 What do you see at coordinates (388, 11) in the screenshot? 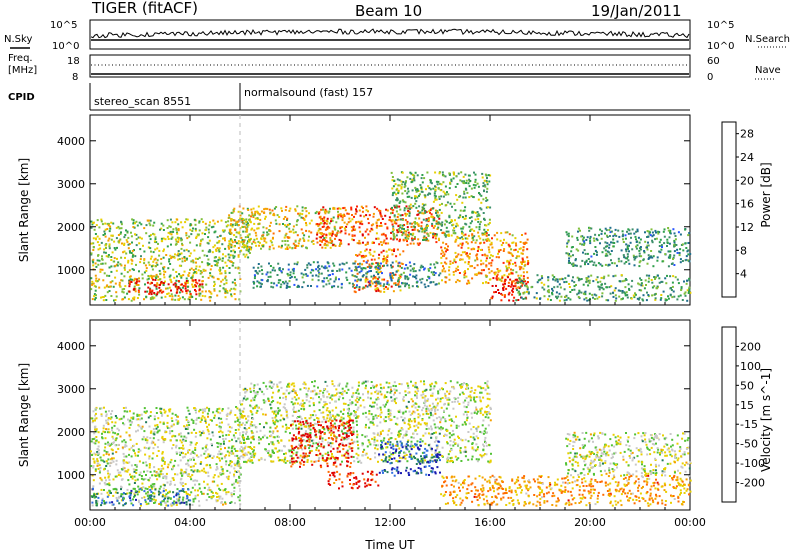
I see `beam-title: Beam 10` at bounding box center [388, 11].